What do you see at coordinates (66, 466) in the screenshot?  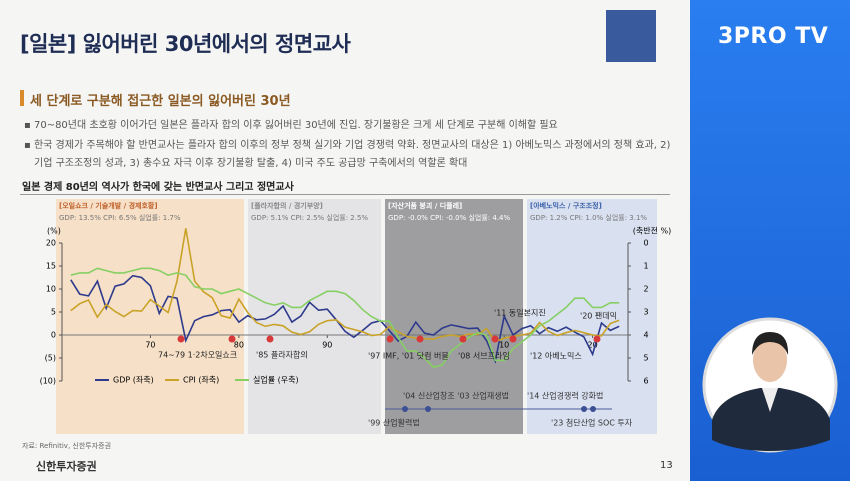 I see `footer: 신한투자증권` at bounding box center [66, 466].